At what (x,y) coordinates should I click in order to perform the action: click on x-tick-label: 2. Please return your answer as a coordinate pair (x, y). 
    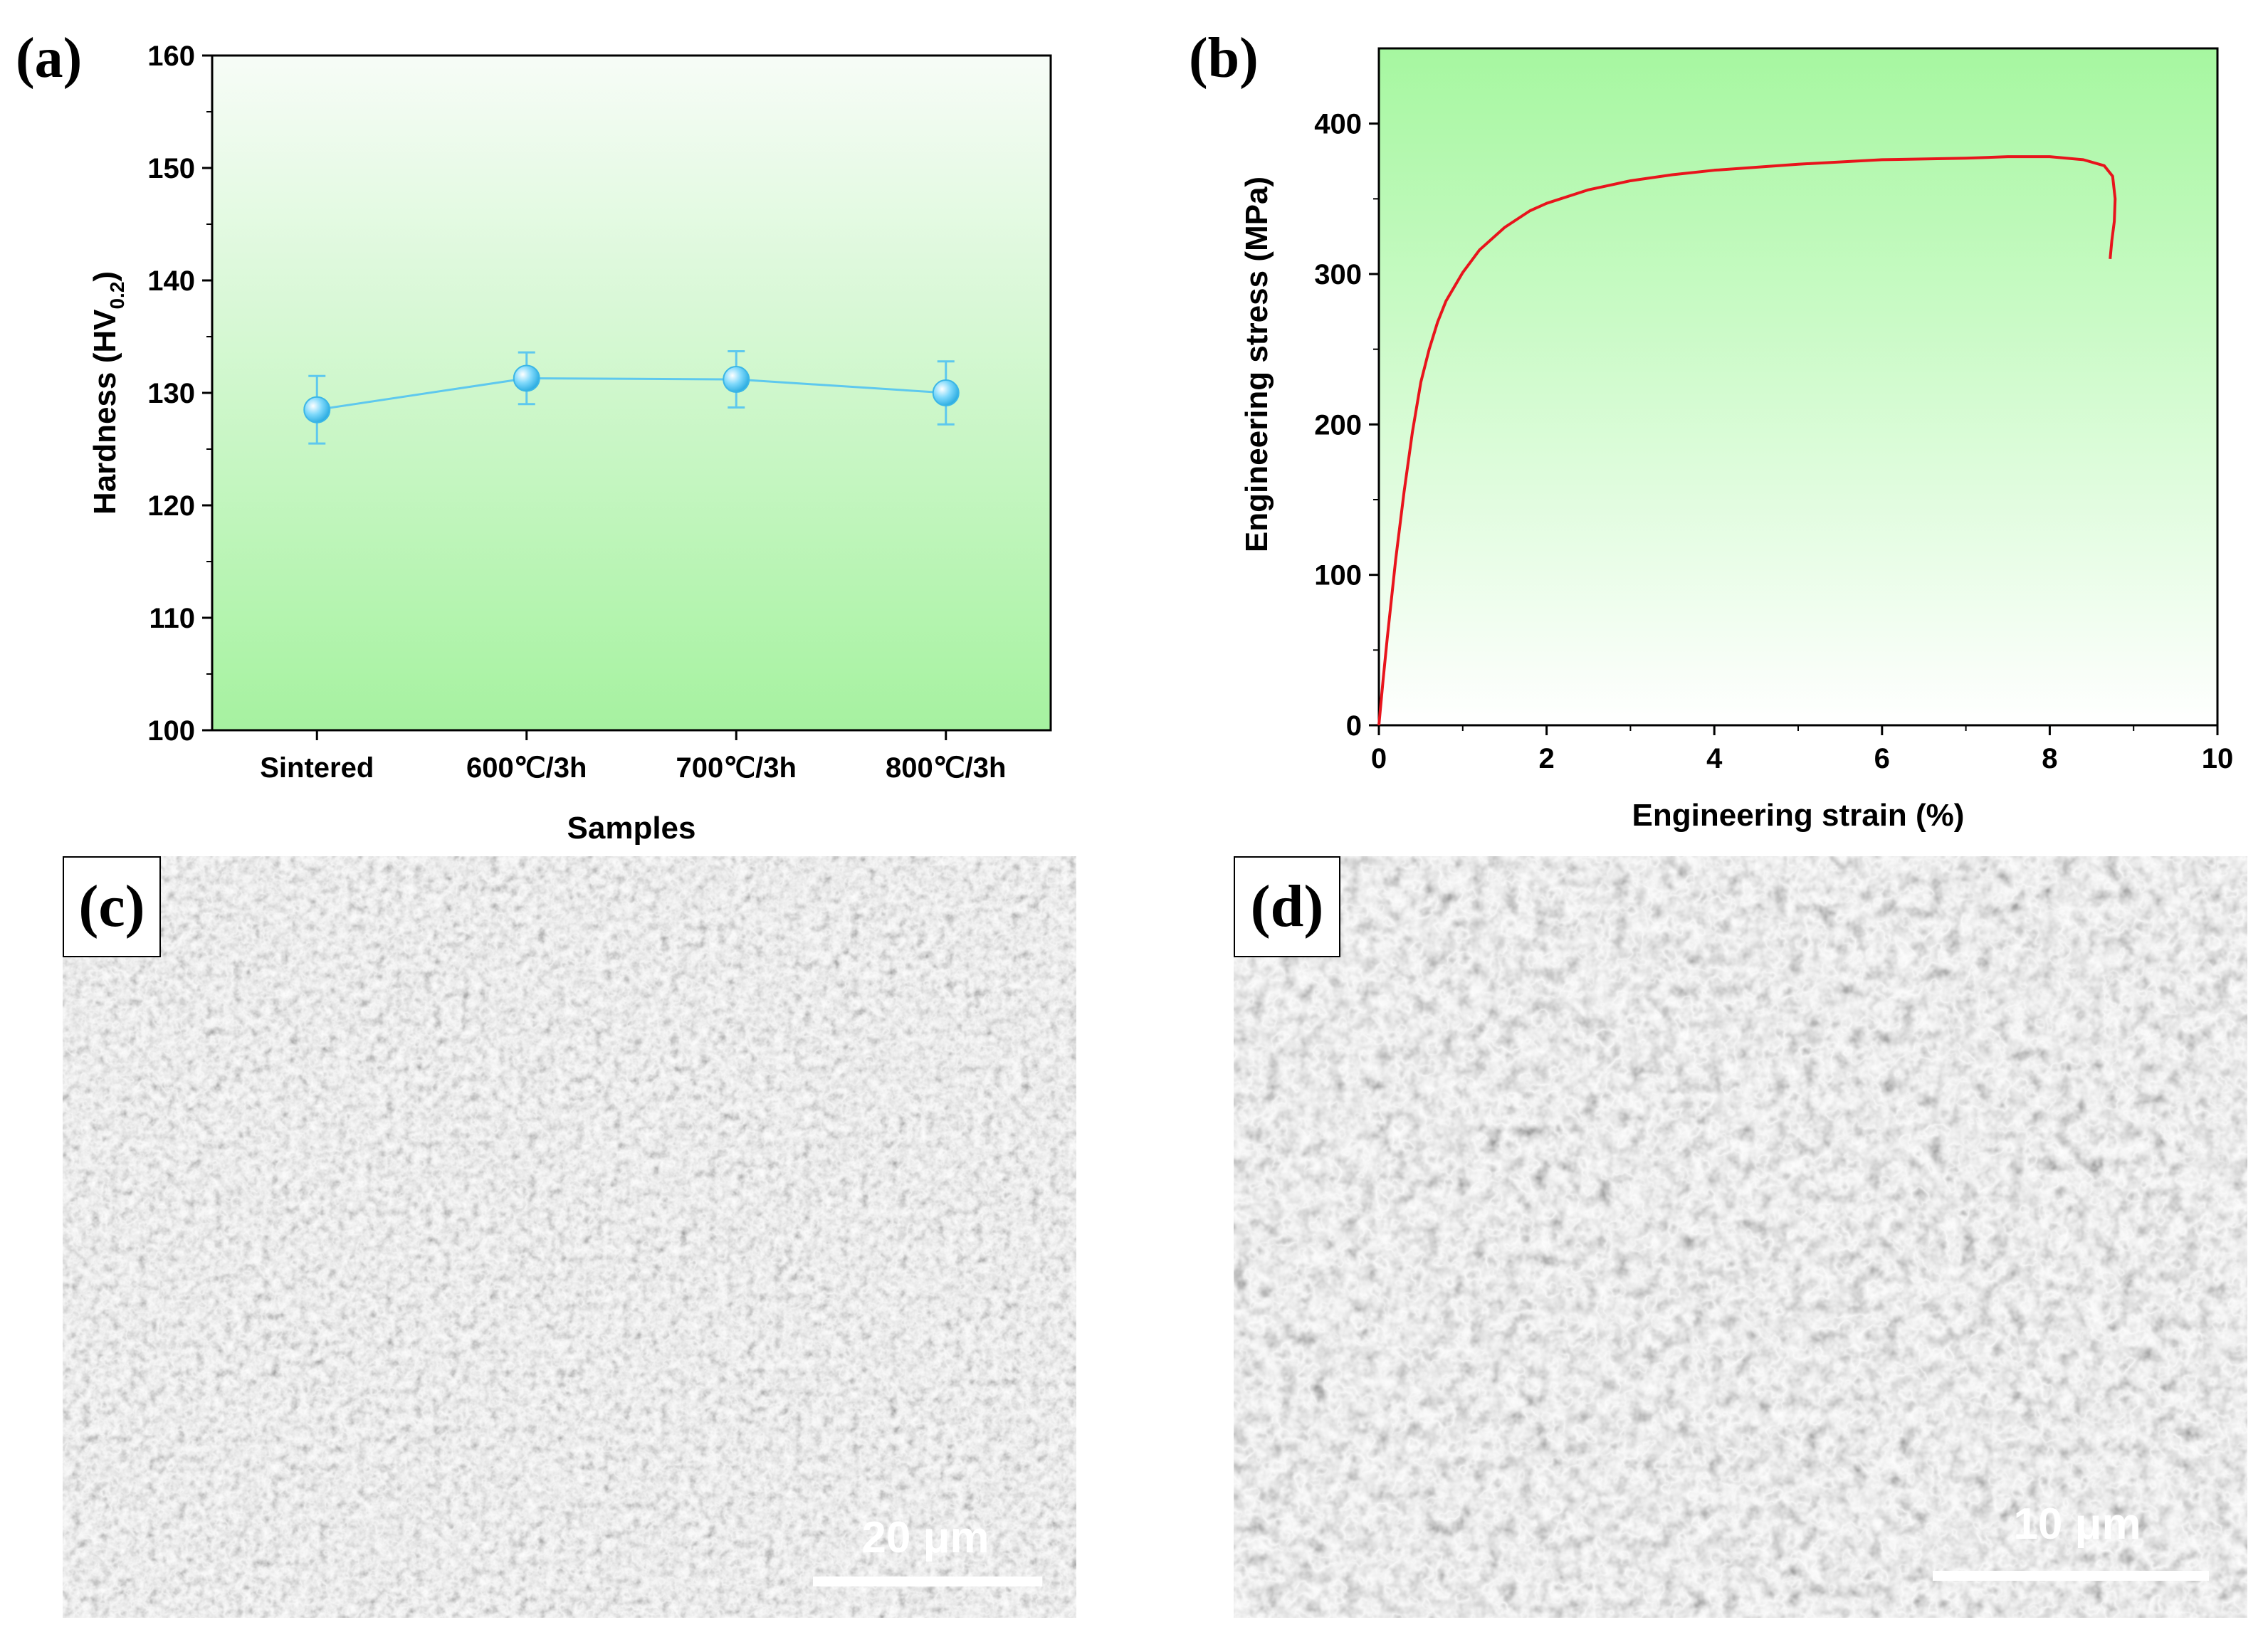
    Looking at the image, I should click on (1546, 758).